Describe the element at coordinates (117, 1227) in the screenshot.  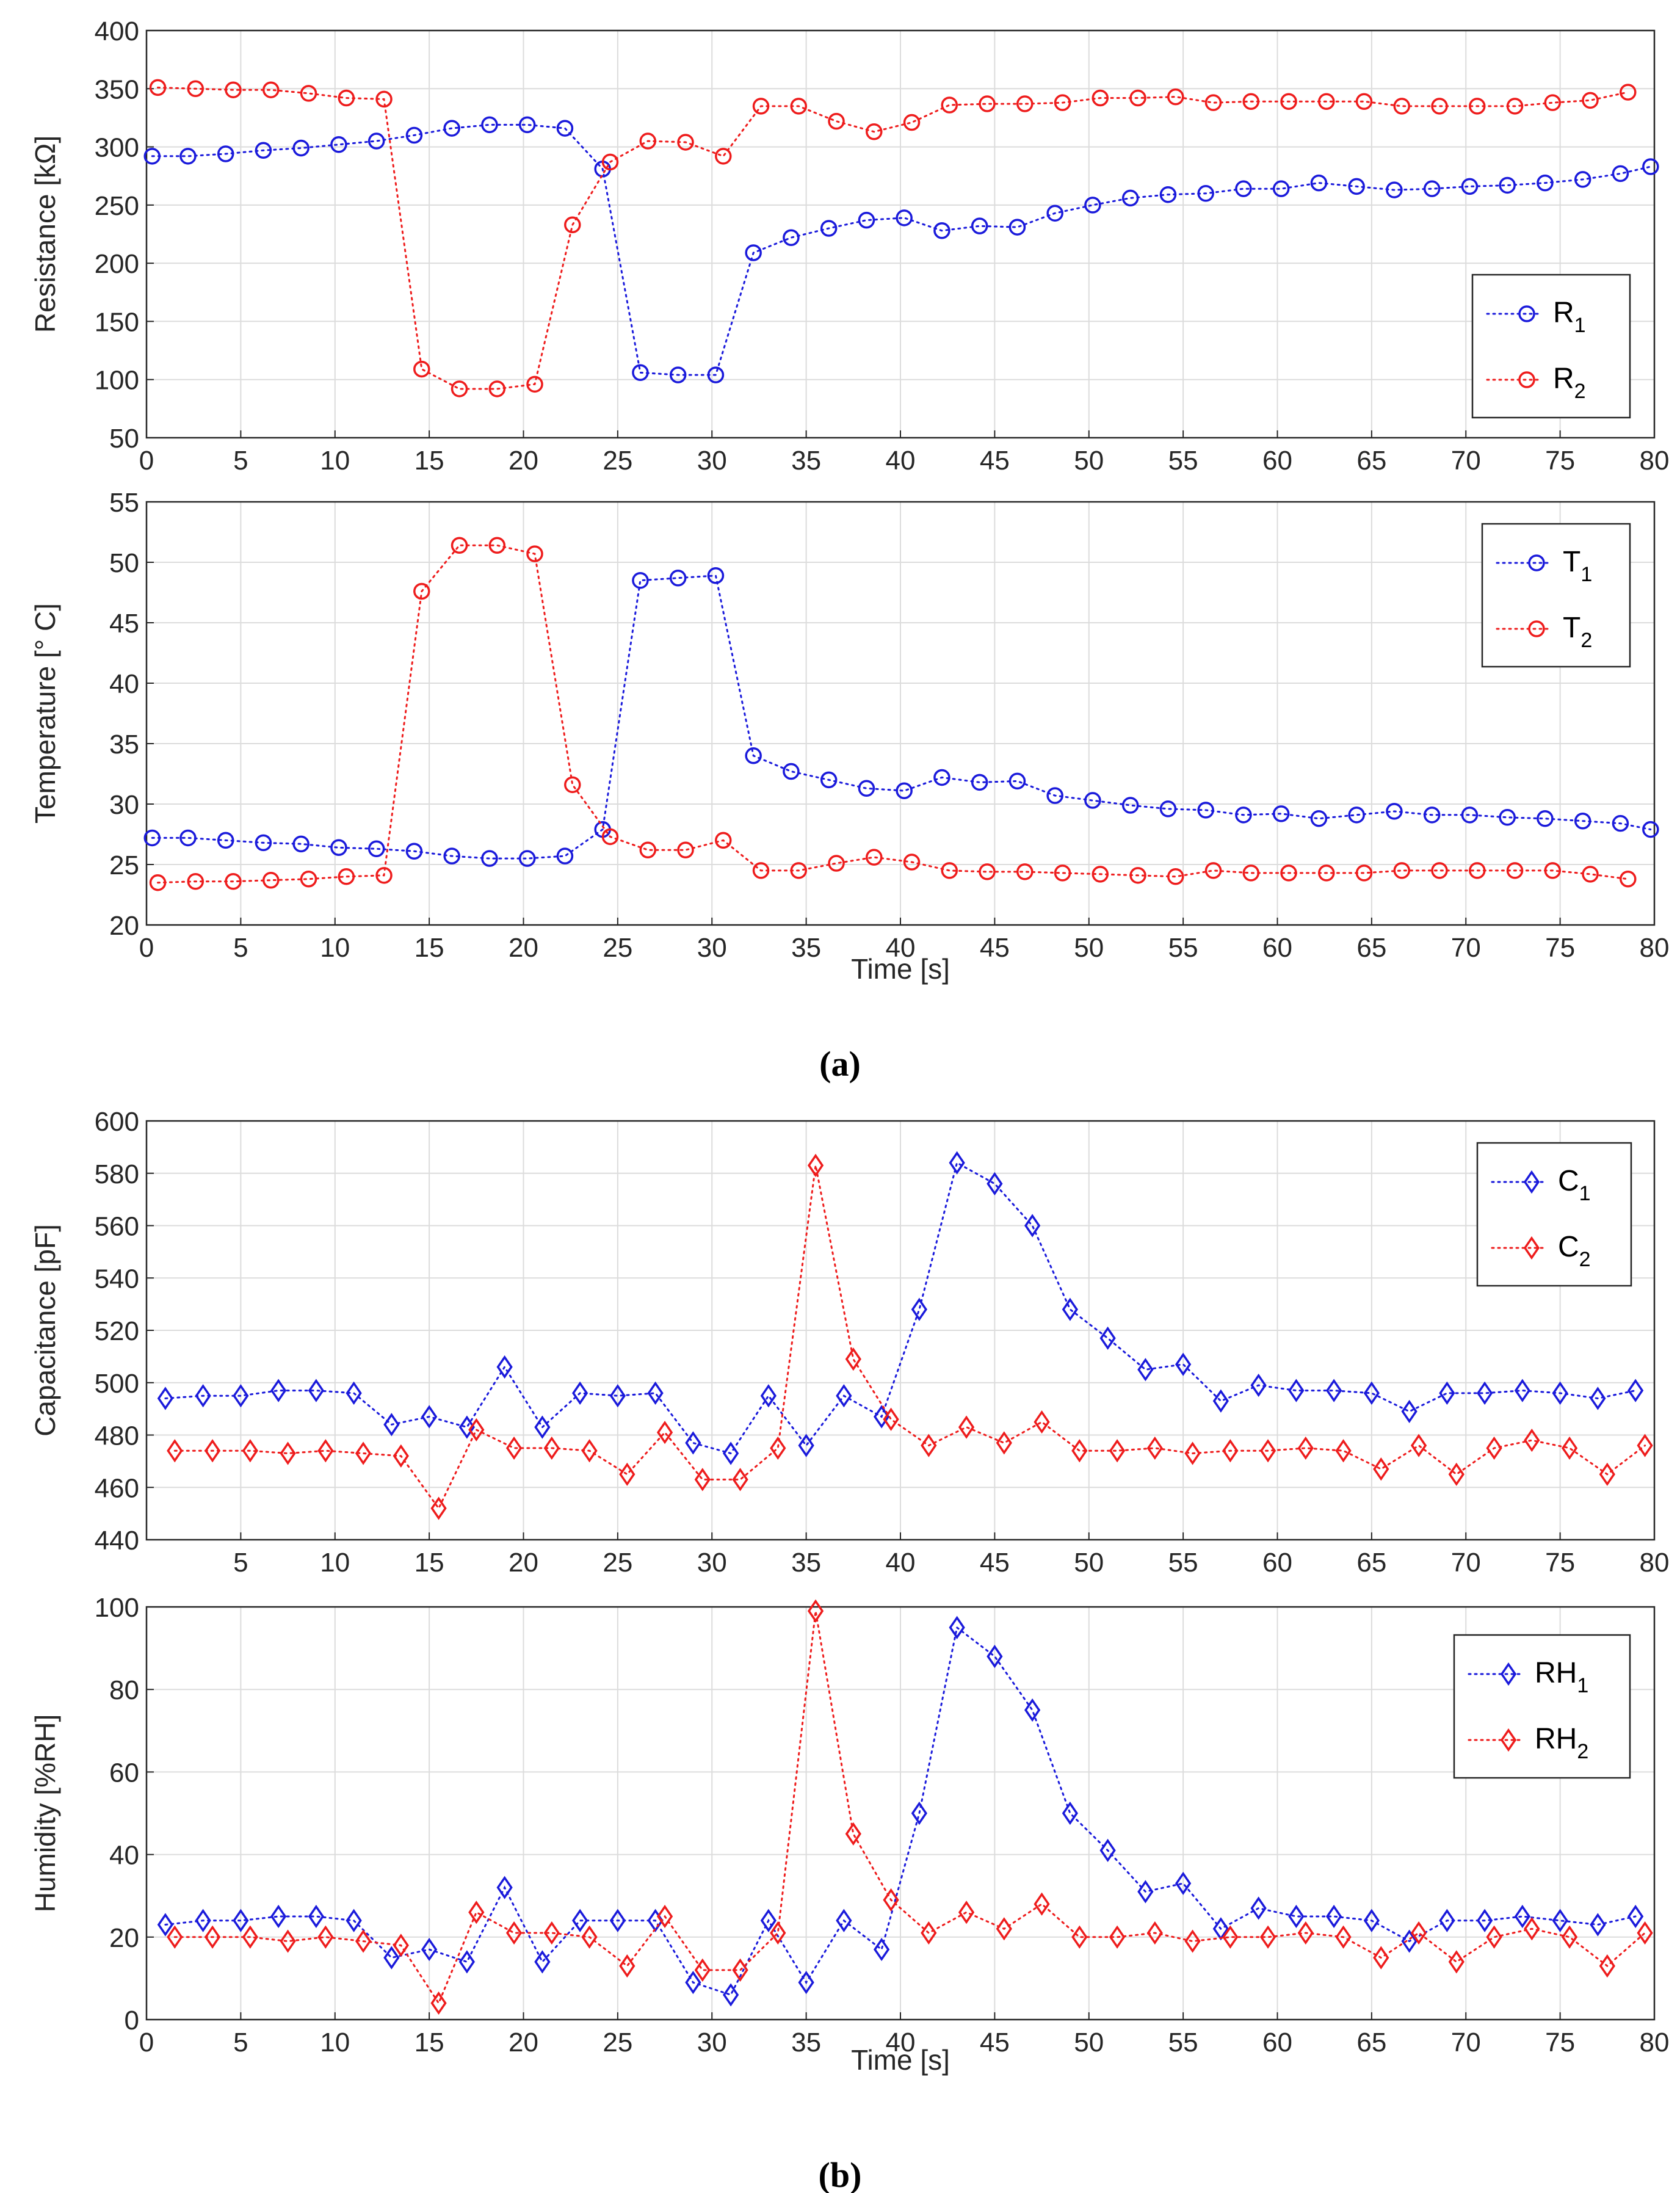
I see `y-tick-label: 560` at that location.